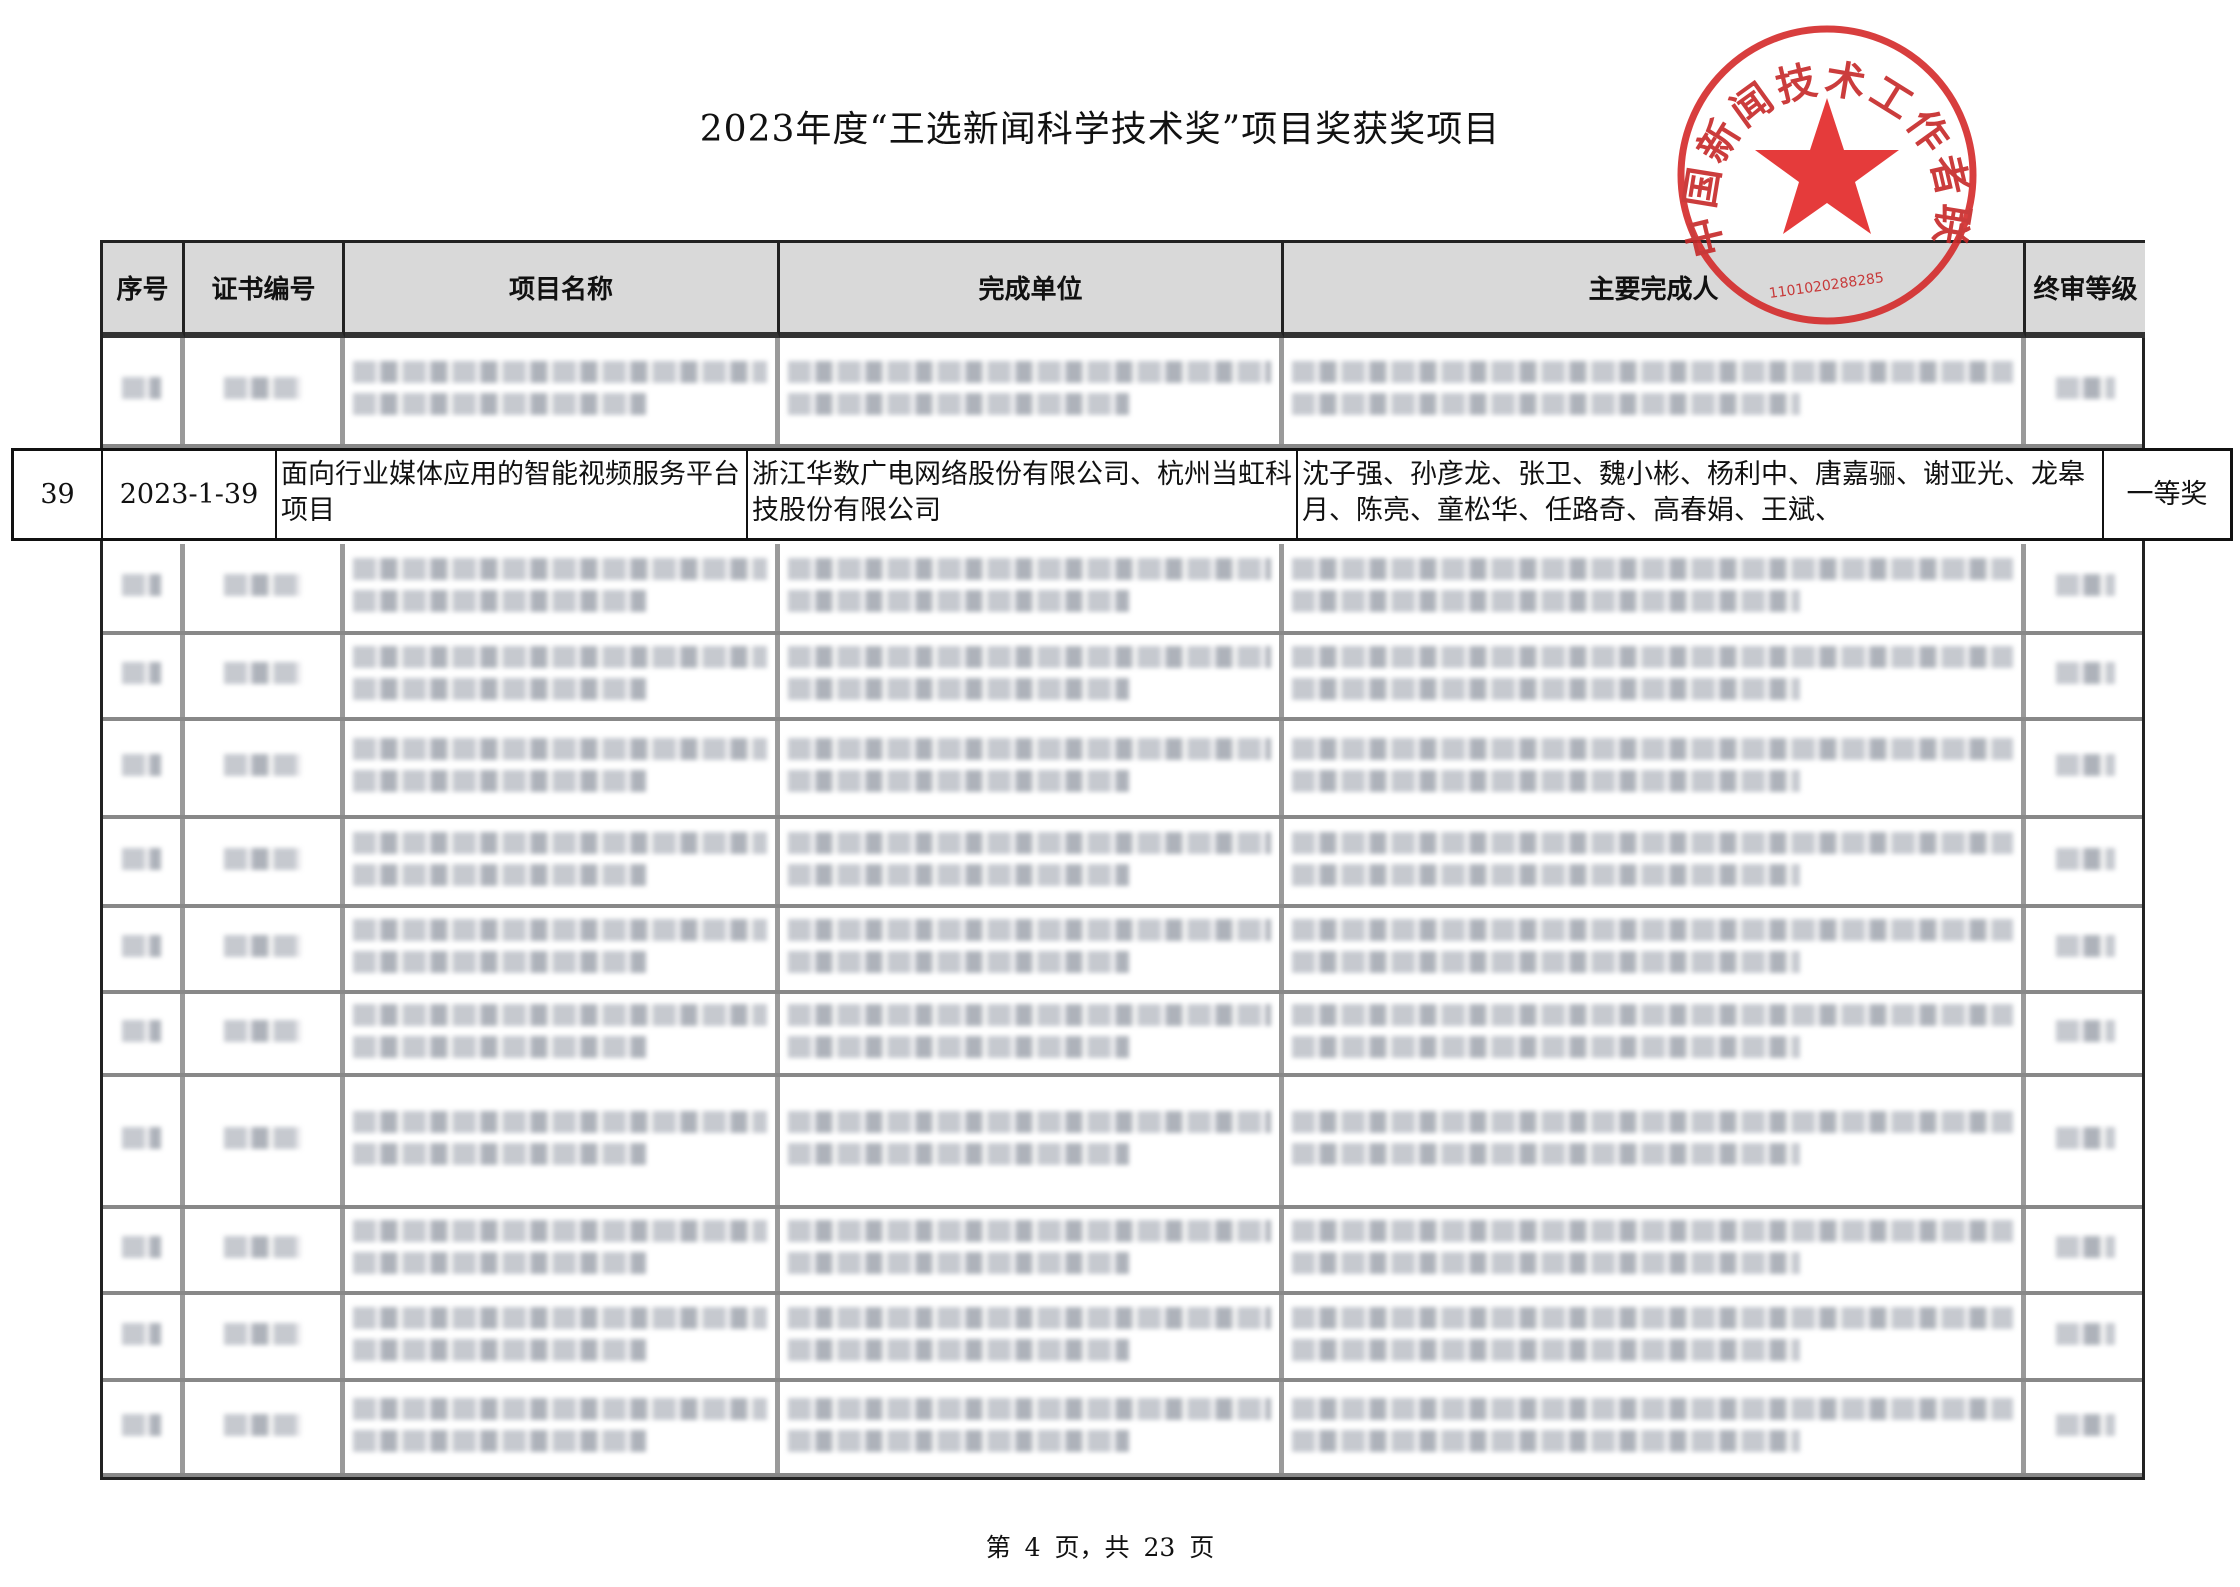  I want to click on star-icon, so click(1827, 166).